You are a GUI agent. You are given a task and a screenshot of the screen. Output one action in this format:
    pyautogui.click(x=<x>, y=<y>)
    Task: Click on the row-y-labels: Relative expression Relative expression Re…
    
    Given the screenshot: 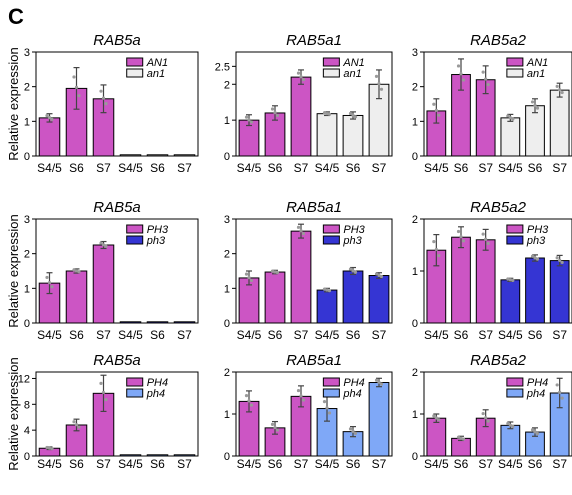 What is the action you would take?
    pyautogui.click(x=13, y=258)
    